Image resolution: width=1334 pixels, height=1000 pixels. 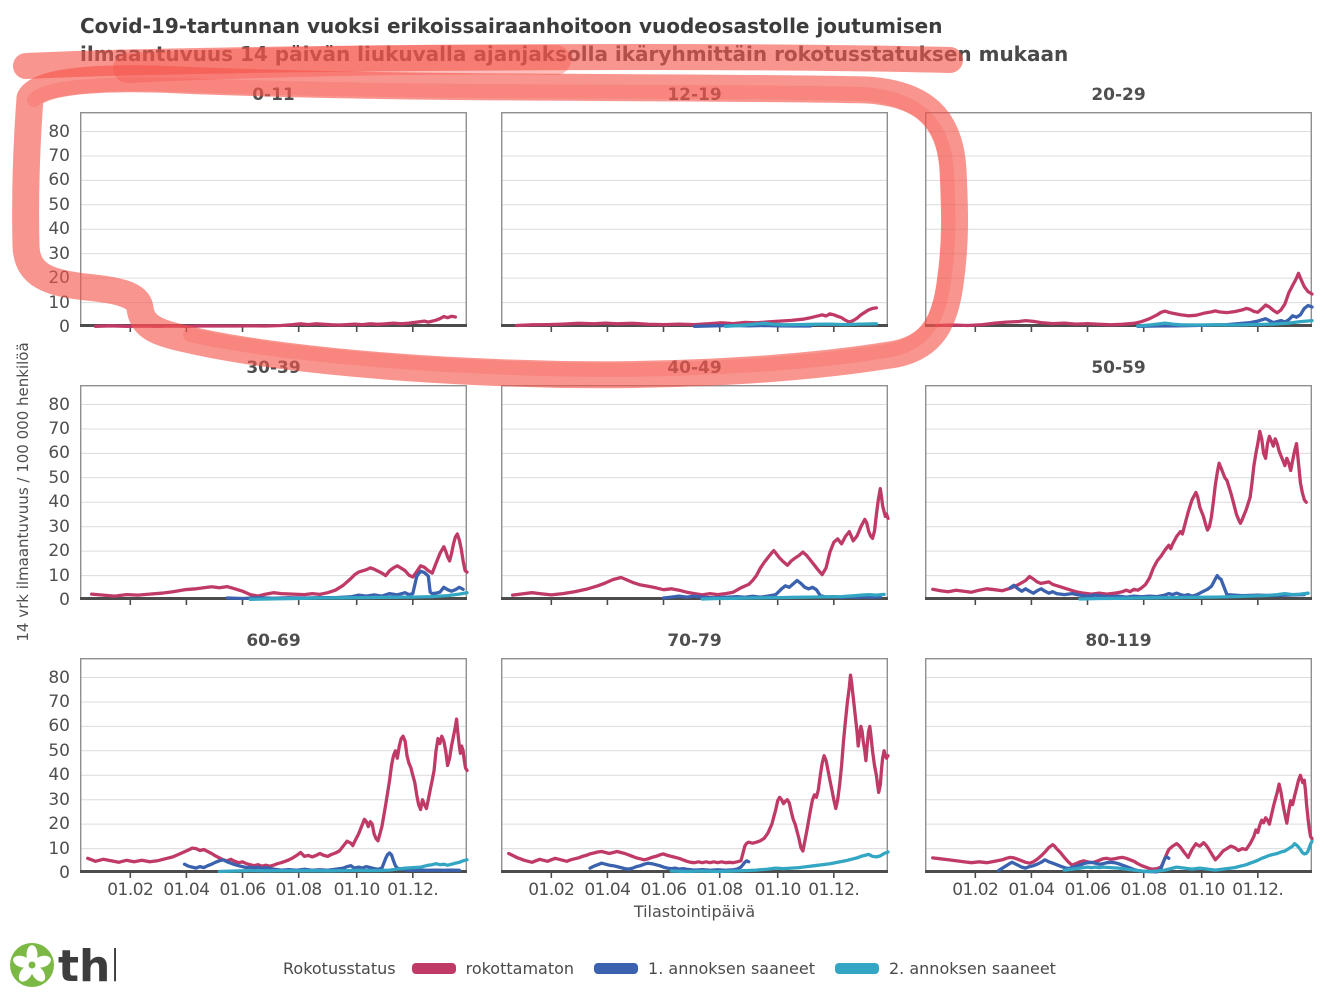 I want to click on legend-item-3: 2. annoksen saaneet, so click(x=945, y=968).